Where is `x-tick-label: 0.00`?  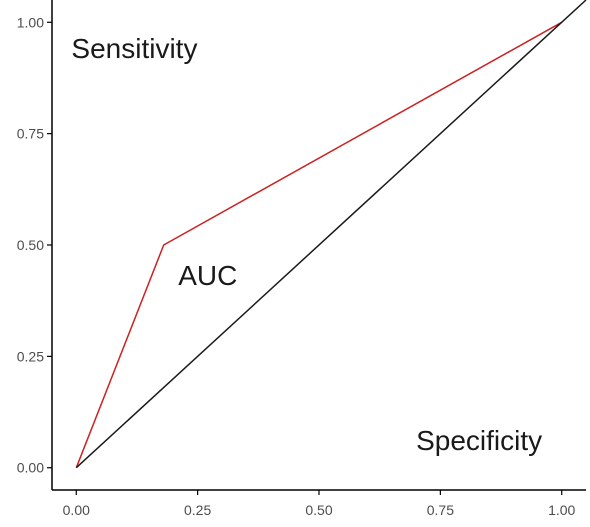
x-tick-label: 0.00 is located at coordinates (76, 510).